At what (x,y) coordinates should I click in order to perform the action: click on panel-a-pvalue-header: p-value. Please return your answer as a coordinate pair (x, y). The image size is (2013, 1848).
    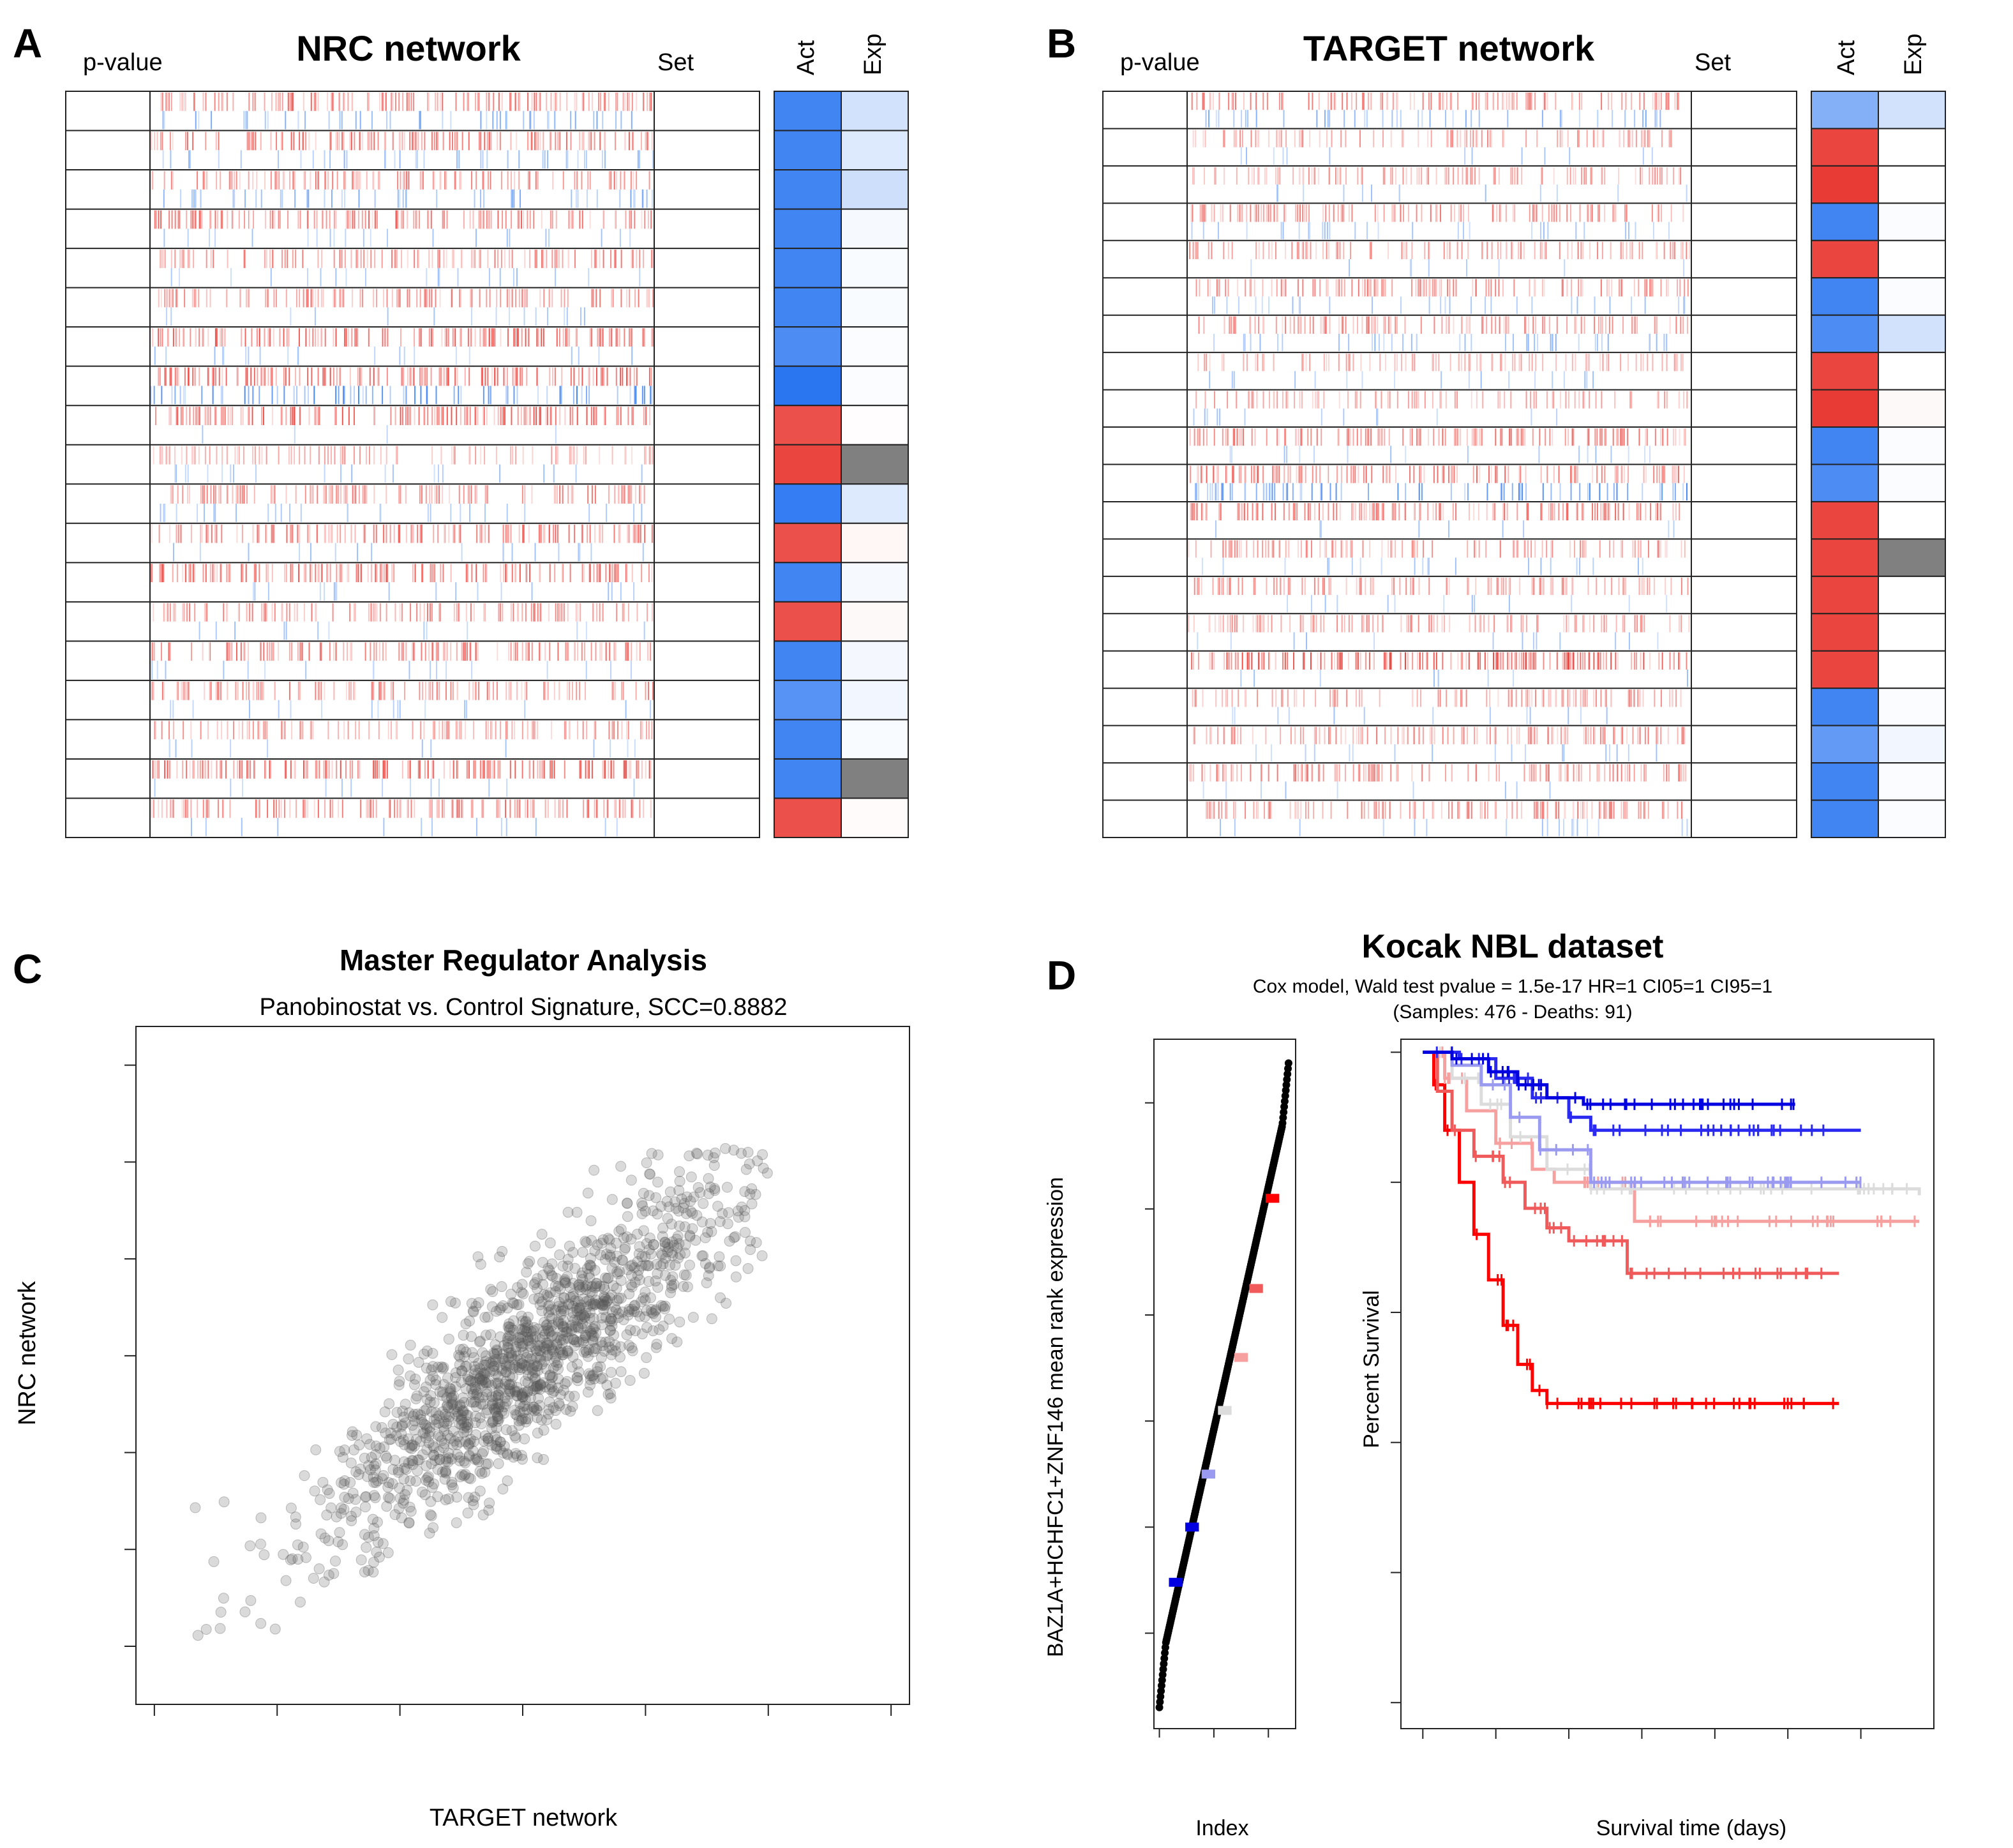
    Looking at the image, I should click on (123, 62).